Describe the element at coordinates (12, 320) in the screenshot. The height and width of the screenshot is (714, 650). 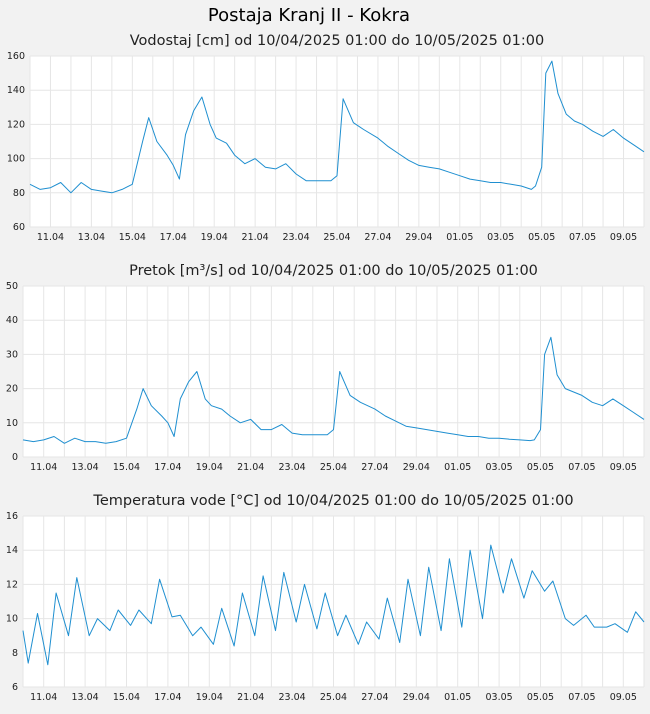
I see `y-tick-label: 40` at that location.